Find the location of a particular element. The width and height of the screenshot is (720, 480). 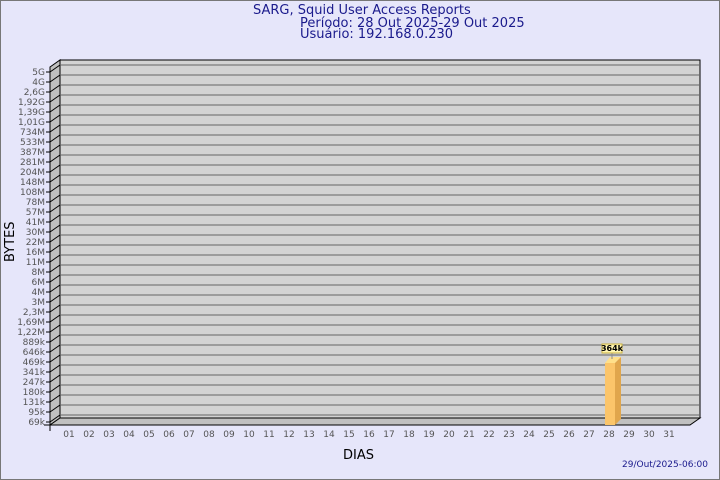

bar-label-box is located at coordinates (612, 348).